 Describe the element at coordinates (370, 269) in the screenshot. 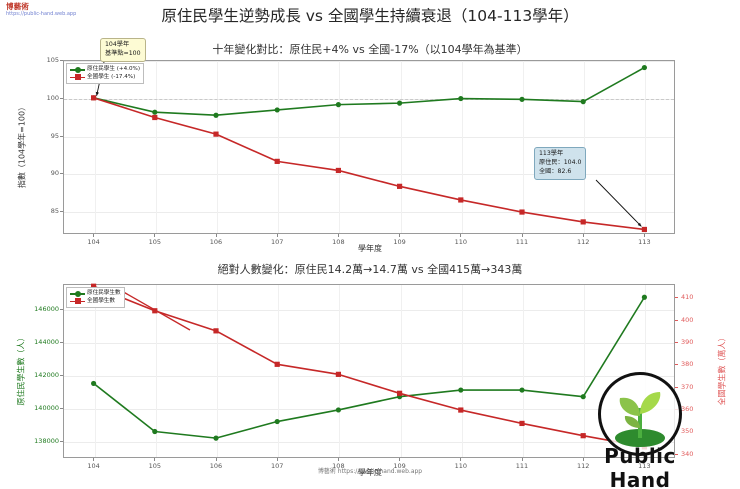

I see `chart2-title: 絕對人數變化：原住民14.2萬→14.7萬 vs 全國415萬→343萬` at that location.